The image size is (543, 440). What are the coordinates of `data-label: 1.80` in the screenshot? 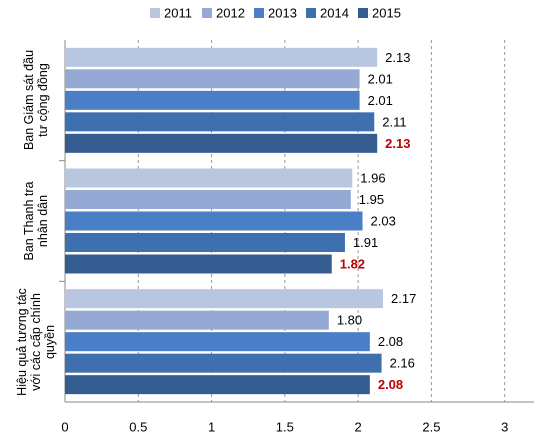 It's located at (349, 320).